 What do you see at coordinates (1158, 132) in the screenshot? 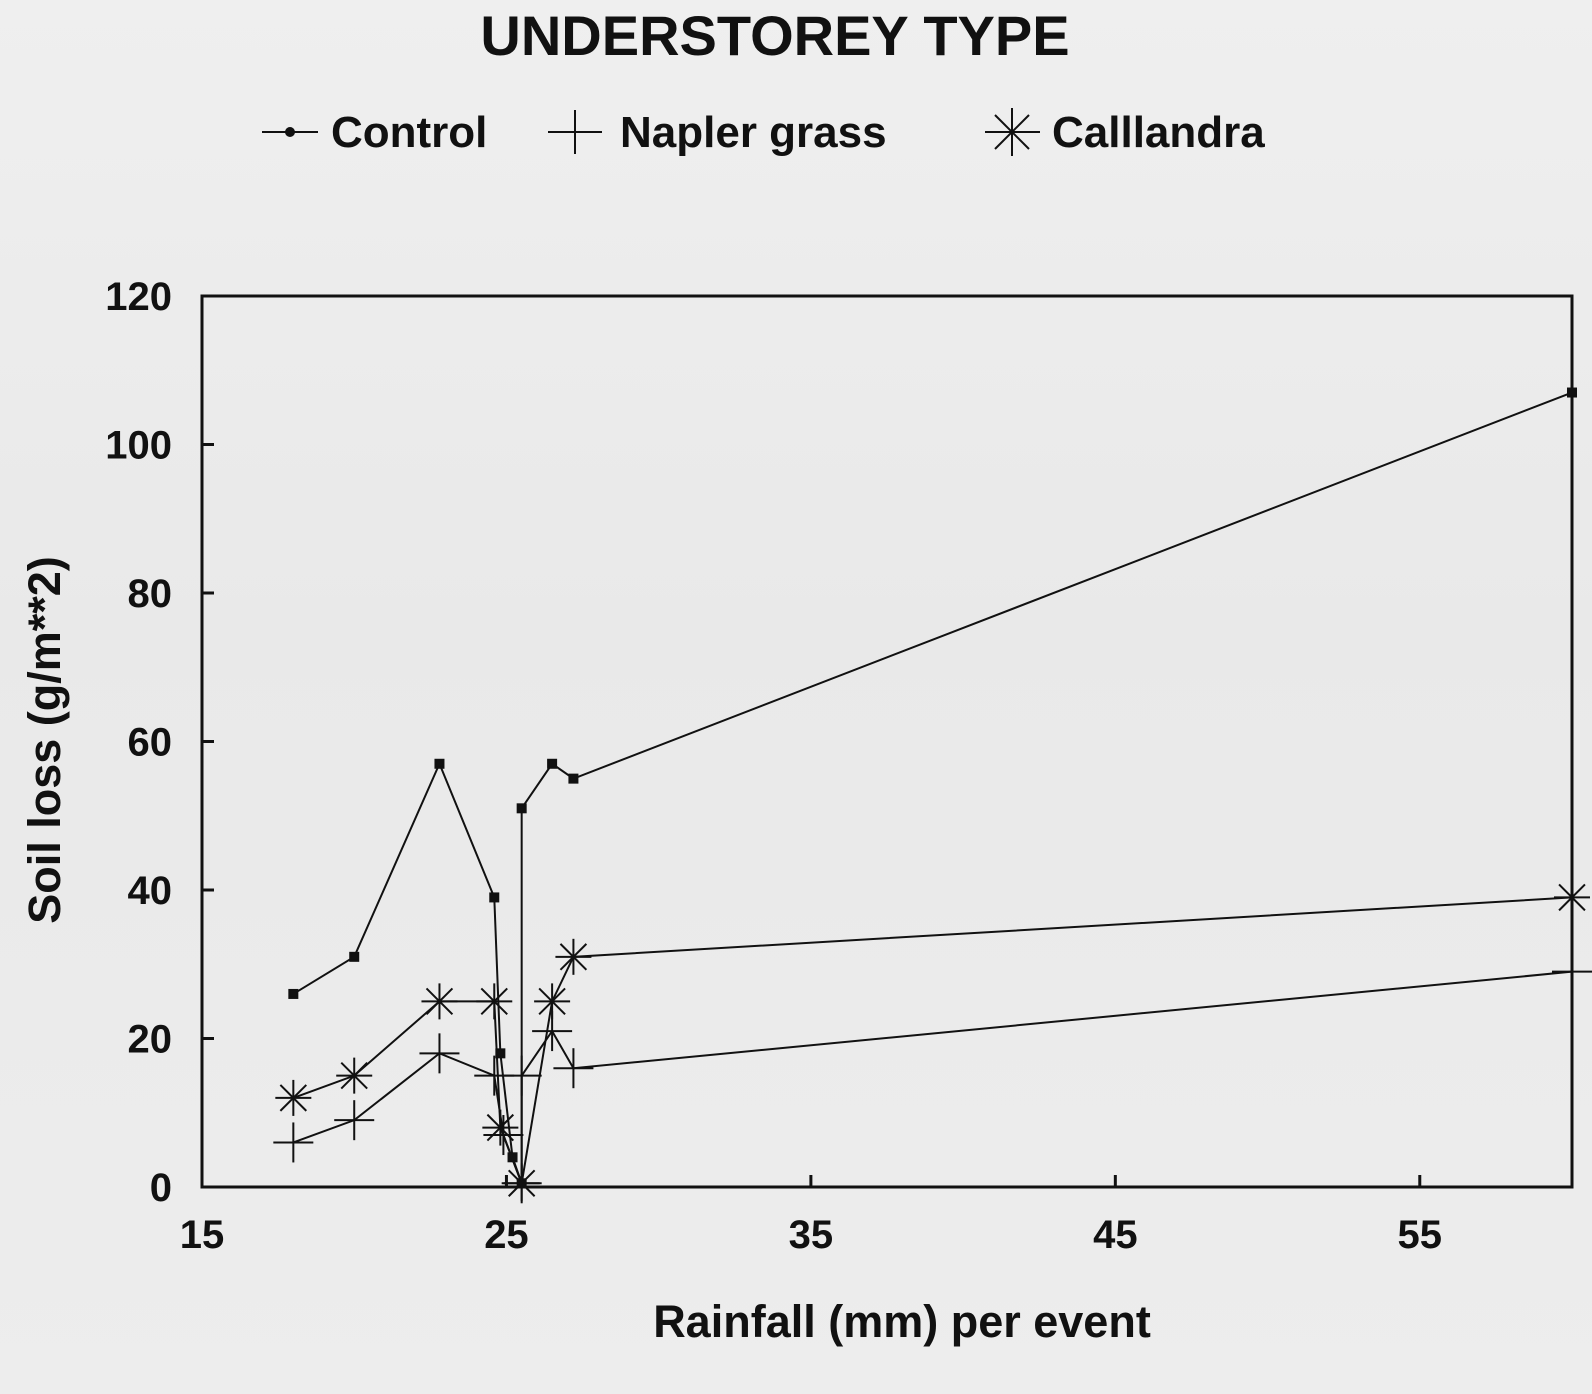
I see `legend-calllandra-label: Calllandra` at bounding box center [1158, 132].